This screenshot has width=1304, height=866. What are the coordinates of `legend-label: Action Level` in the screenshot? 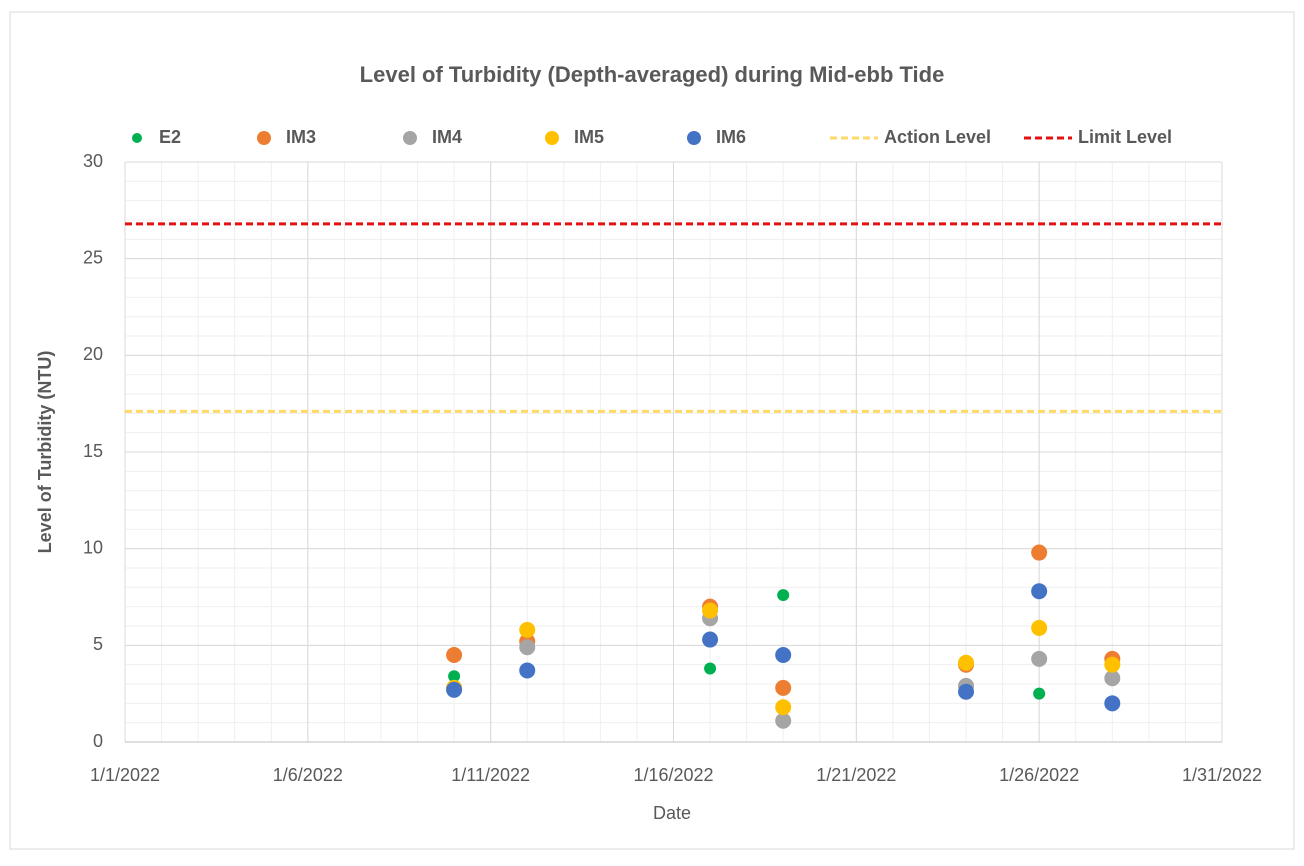 It's located at (937, 137).